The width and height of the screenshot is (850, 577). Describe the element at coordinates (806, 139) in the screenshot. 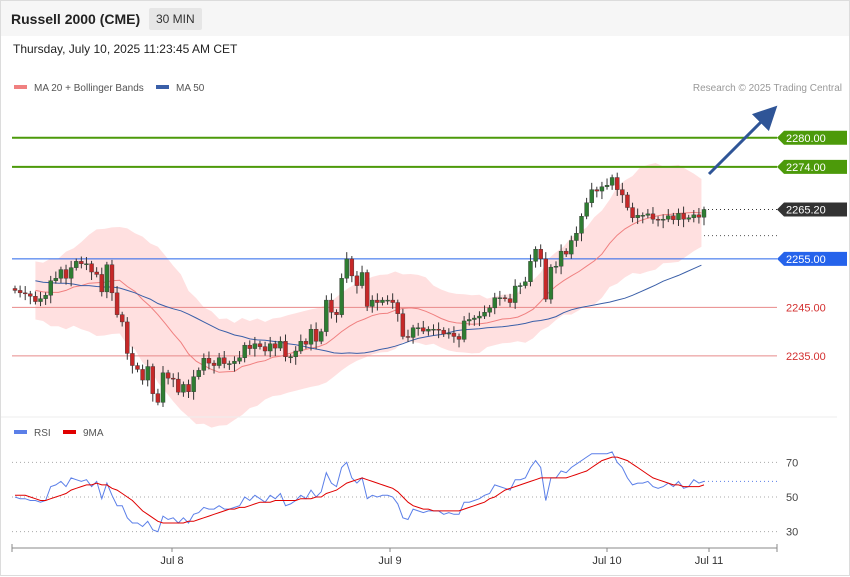

I see `level-label-target: 2280.00` at that location.